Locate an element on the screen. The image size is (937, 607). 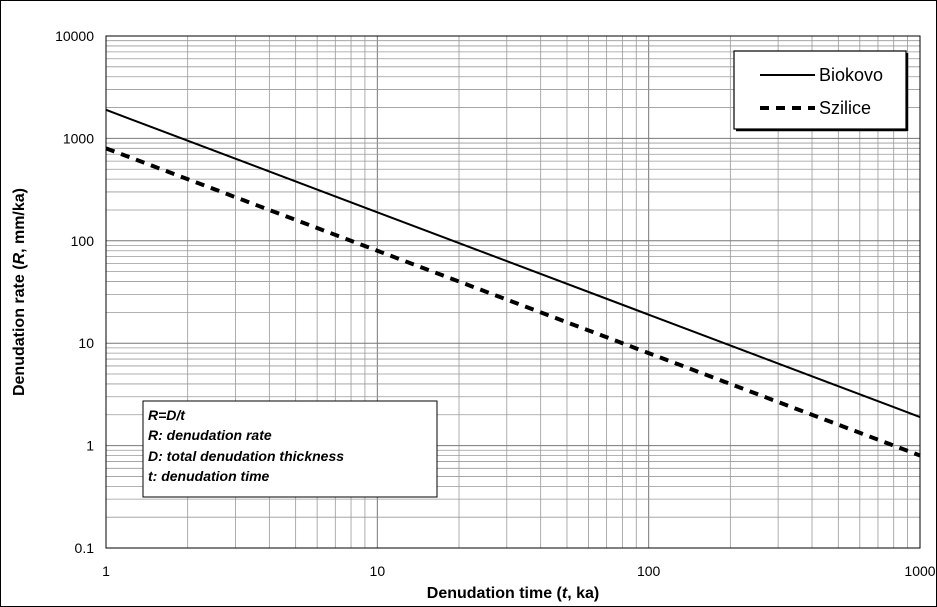
annotation-line: R: denudation rate is located at coordinates (210, 435).